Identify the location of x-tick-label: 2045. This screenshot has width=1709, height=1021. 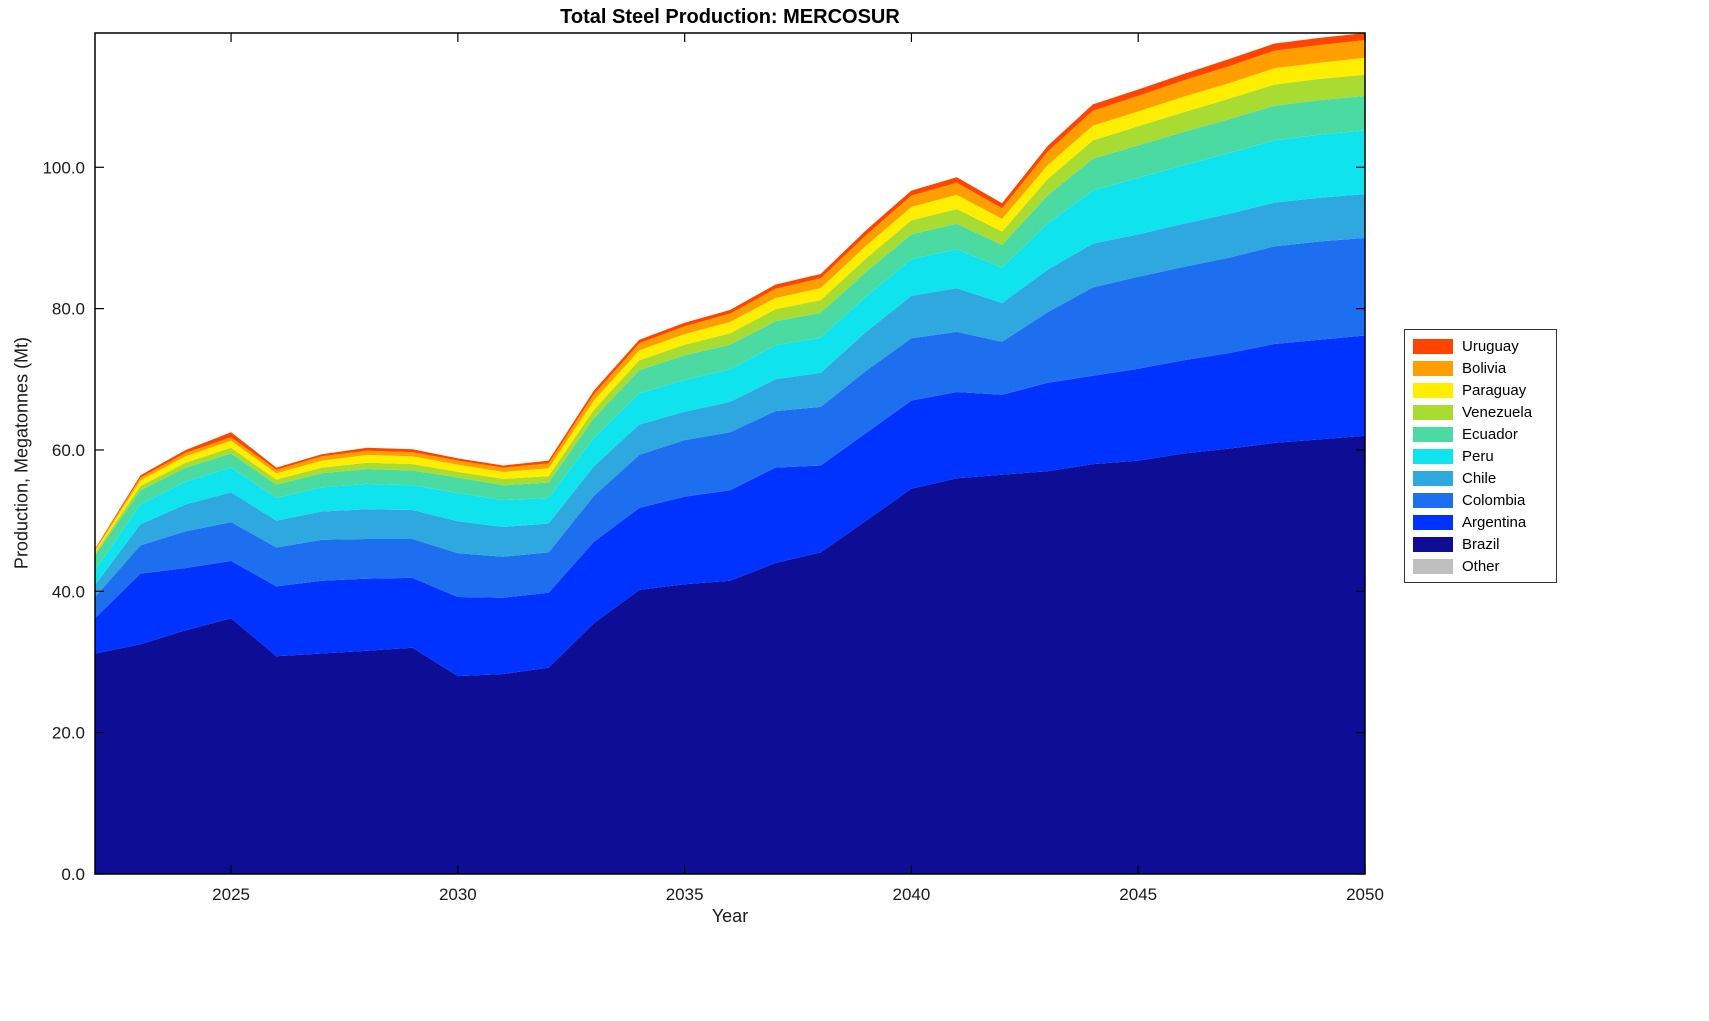
(1138, 894).